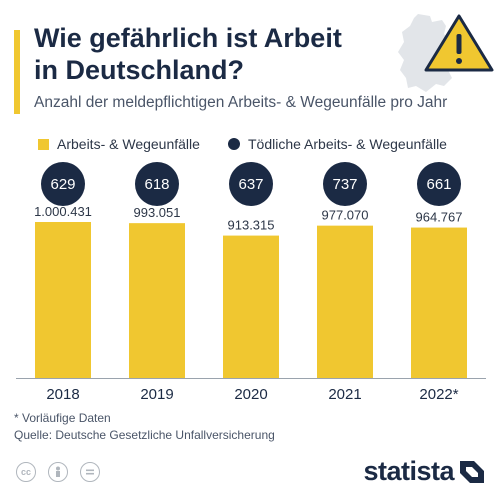 The height and width of the screenshot is (500, 500). What do you see at coordinates (90, 472) in the screenshot?
I see `no-derivatives-icon` at bounding box center [90, 472].